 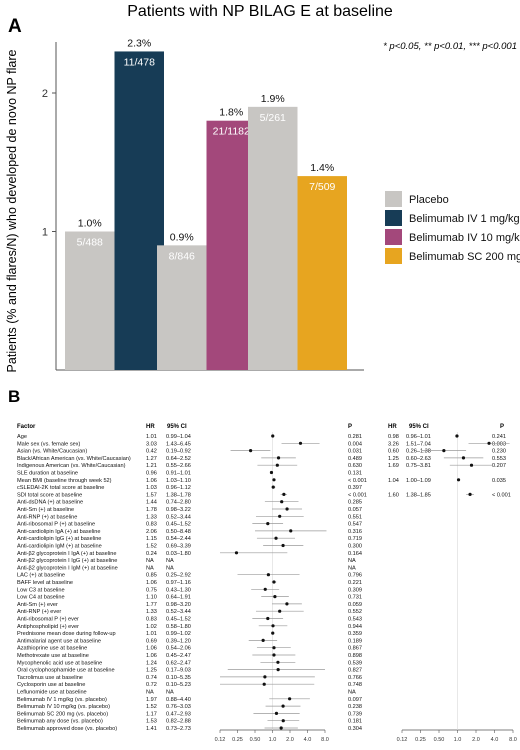 What do you see at coordinates (59, 641) in the screenshot?
I see `factor-label: Antimalarial agent use at baseline` at bounding box center [59, 641].